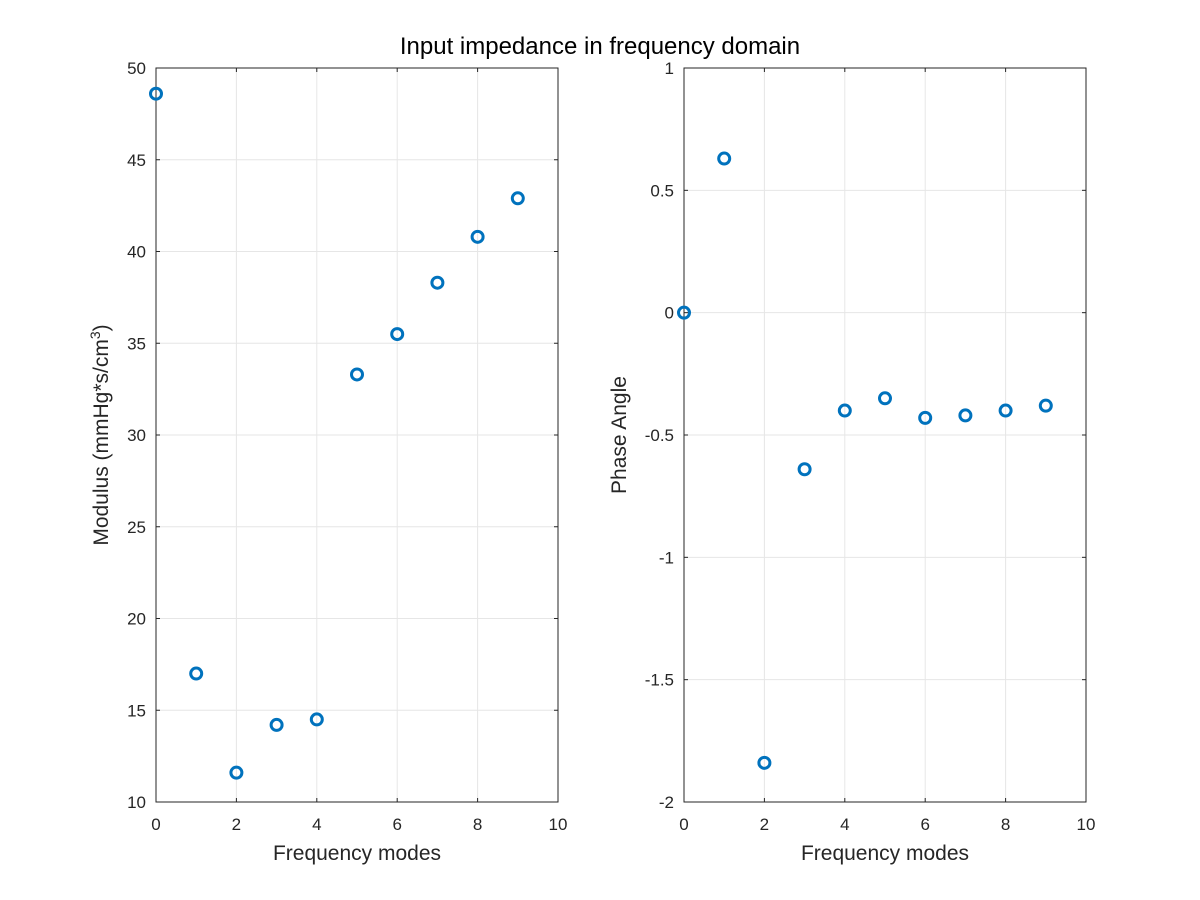 This screenshot has height=900, width=1200. I want to click on modulus-x-tick-label: 0, so click(155, 824).